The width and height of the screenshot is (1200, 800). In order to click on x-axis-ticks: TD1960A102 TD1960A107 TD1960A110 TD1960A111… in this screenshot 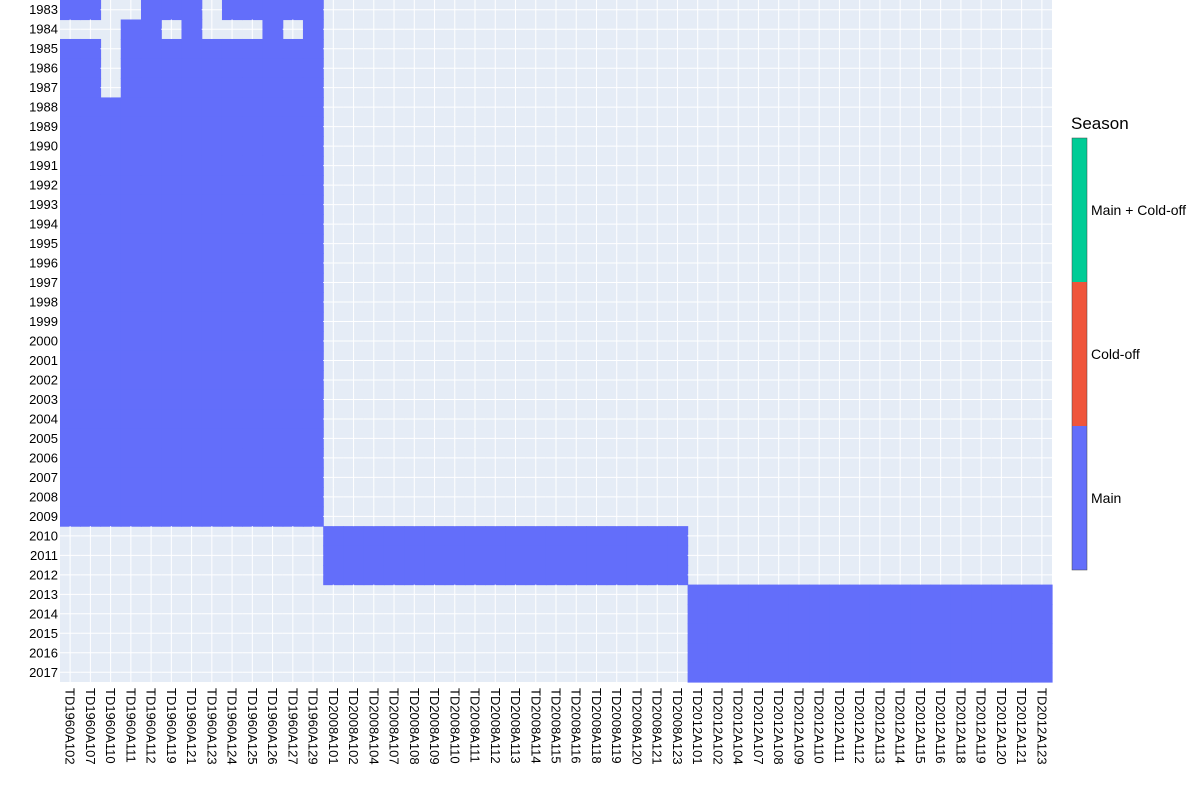, I will do `click(556, 726)`.